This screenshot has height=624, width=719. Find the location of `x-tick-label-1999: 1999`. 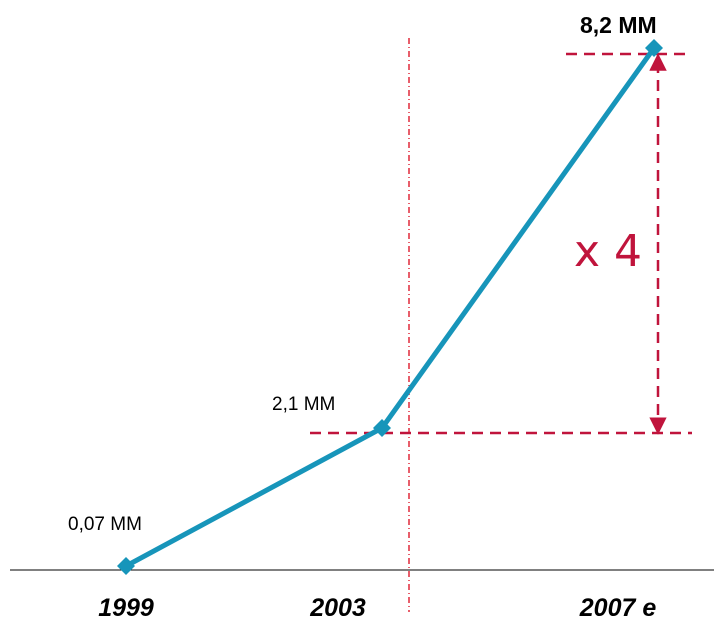

x-tick-label-1999: 1999 is located at coordinates (126, 608).